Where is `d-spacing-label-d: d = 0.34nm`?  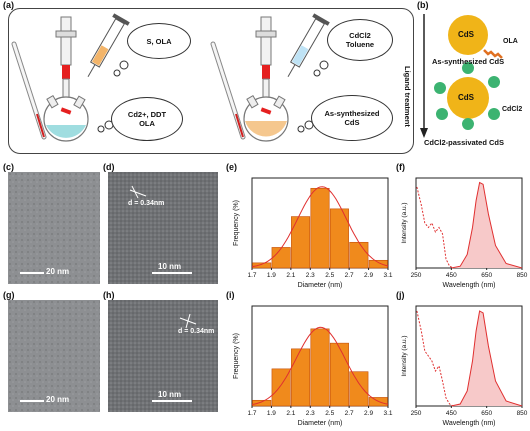 d-spacing-label-d: d = 0.34nm is located at coordinates (146, 203).